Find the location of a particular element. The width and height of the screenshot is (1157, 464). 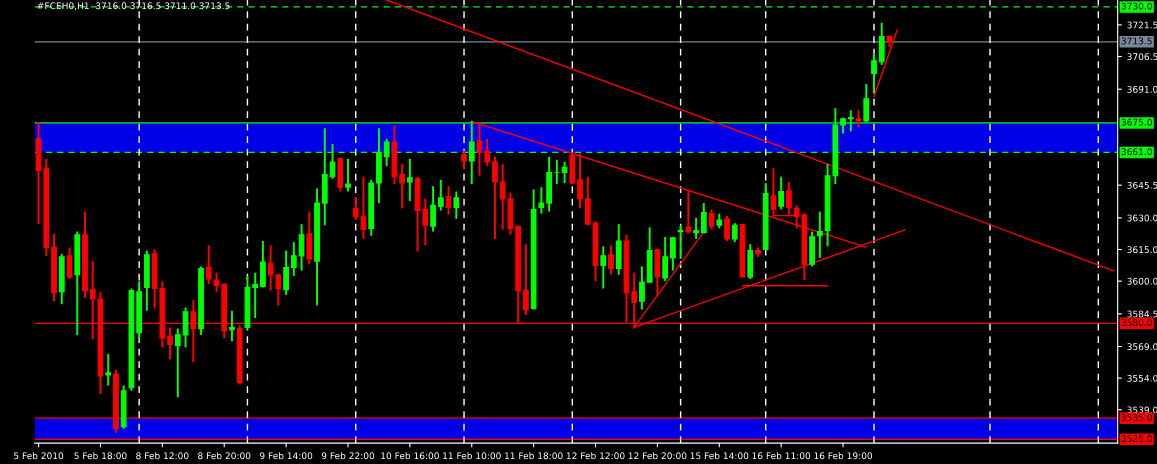

x-tick-label: 11 Feb 10:00 is located at coordinates (472, 456).